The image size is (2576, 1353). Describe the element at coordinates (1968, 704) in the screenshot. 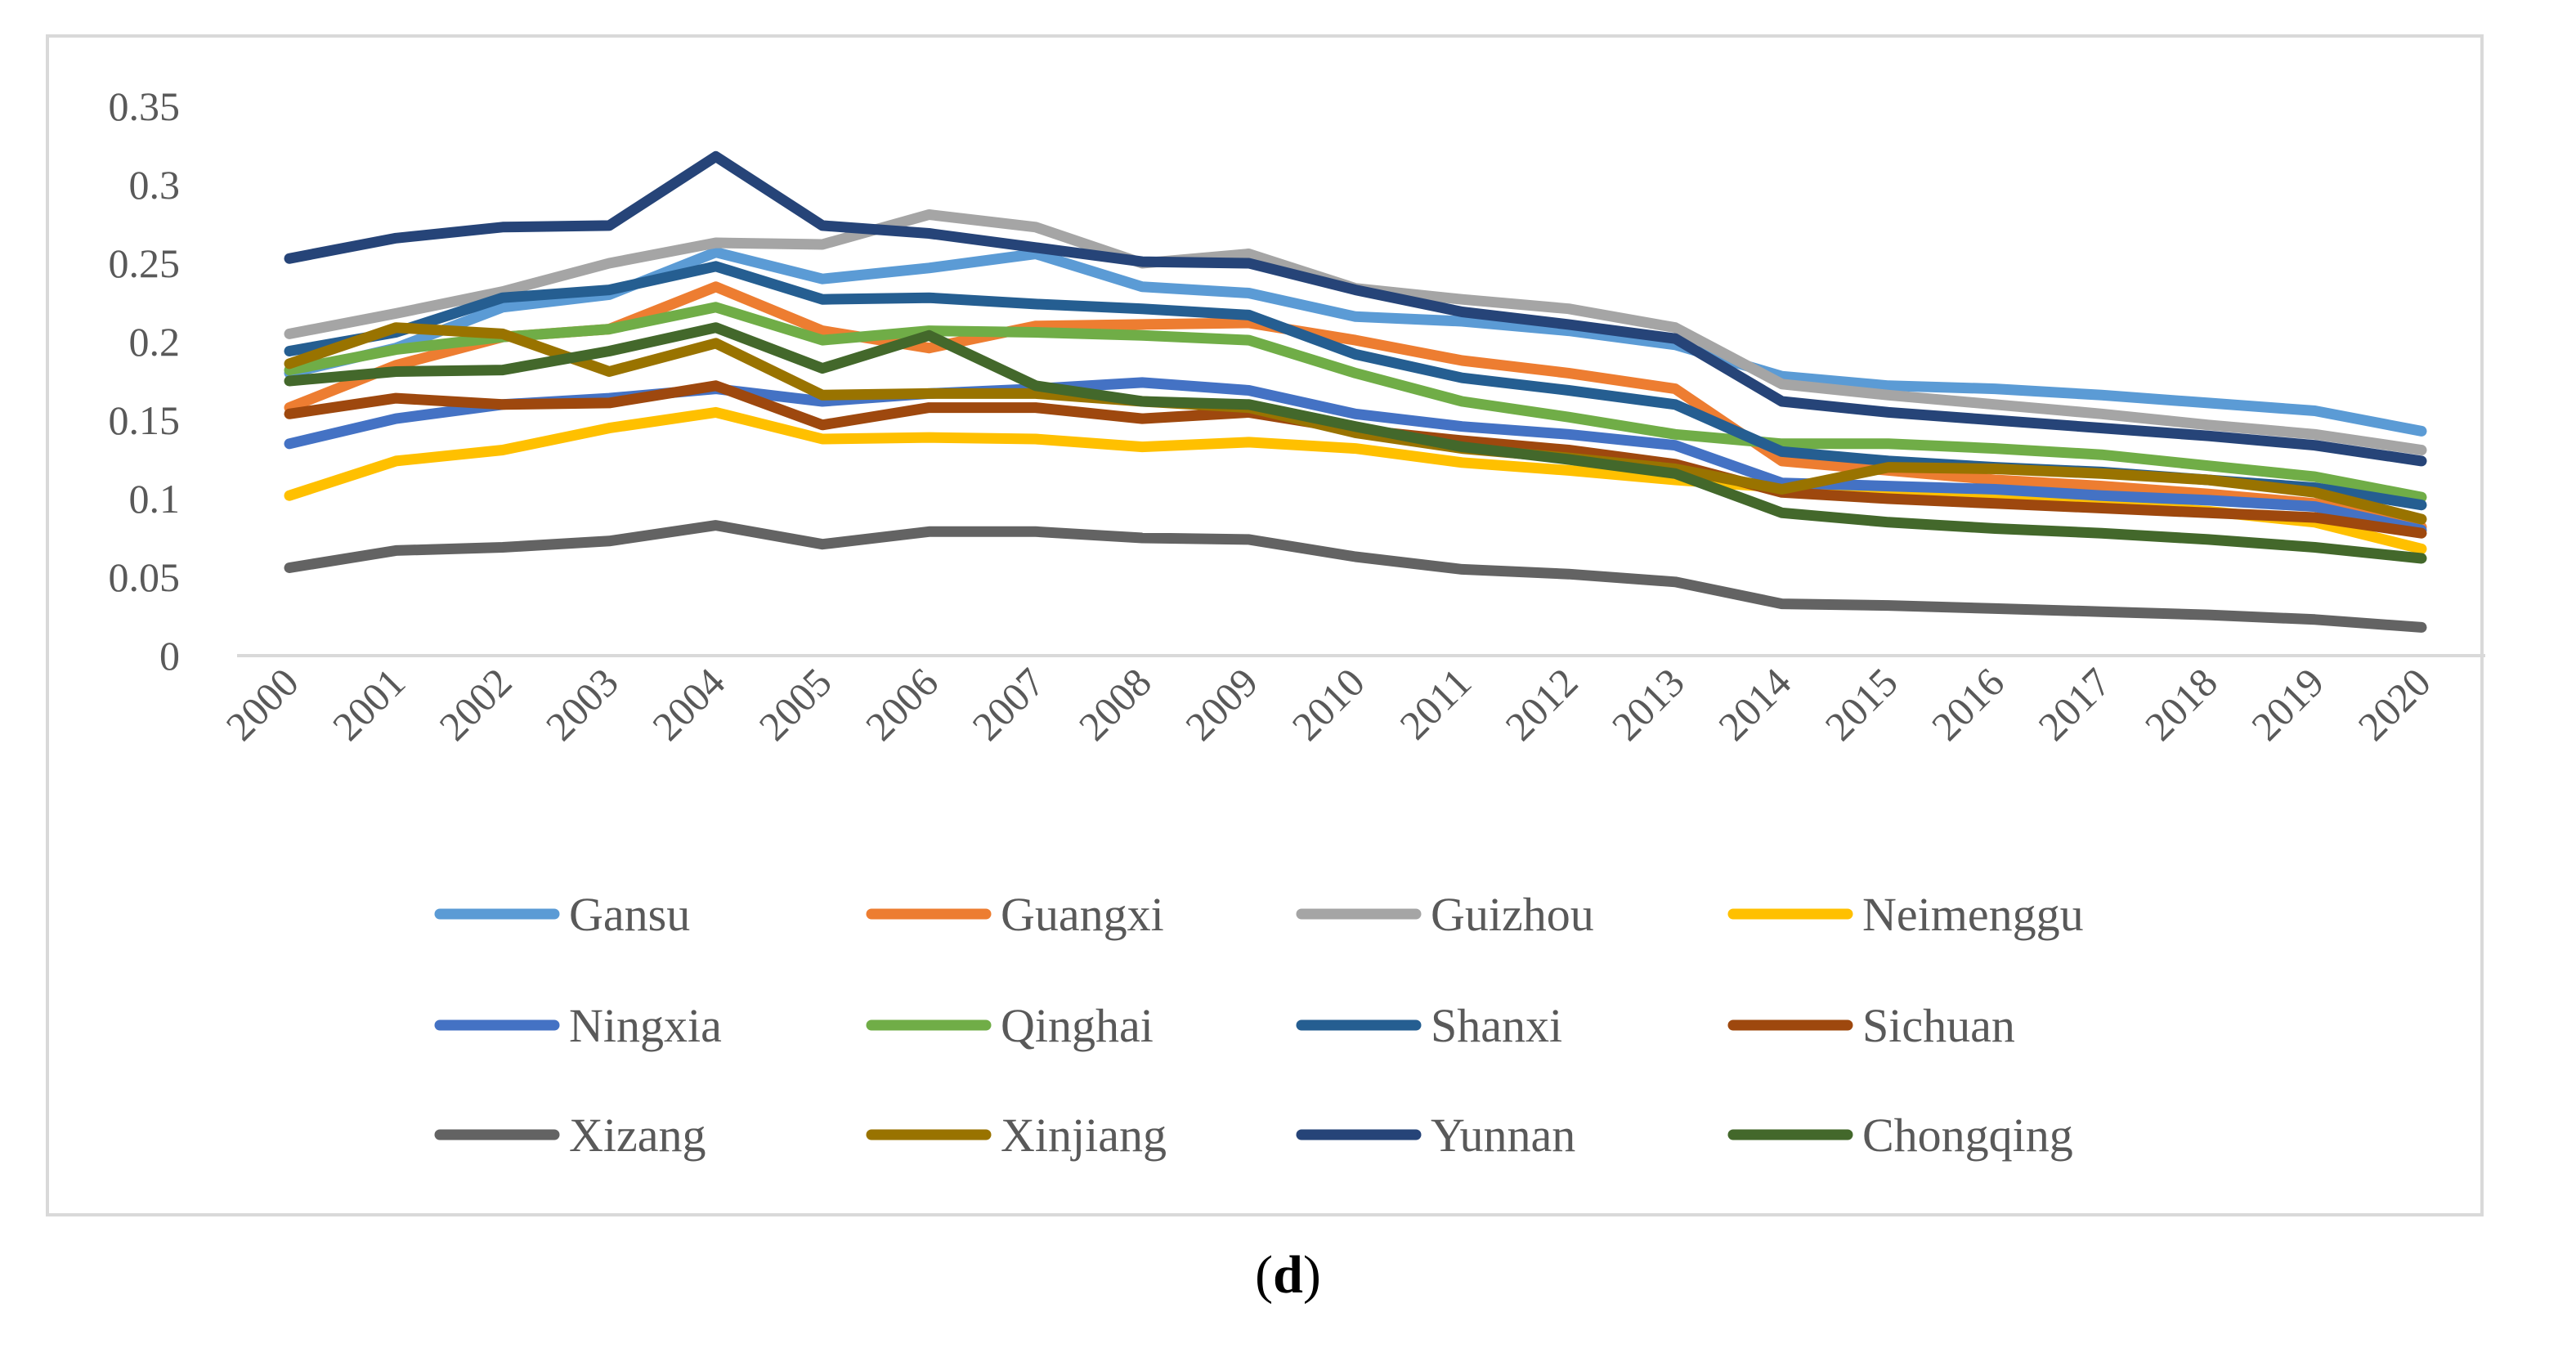

I see `x-tick-label: 2016` at that location.